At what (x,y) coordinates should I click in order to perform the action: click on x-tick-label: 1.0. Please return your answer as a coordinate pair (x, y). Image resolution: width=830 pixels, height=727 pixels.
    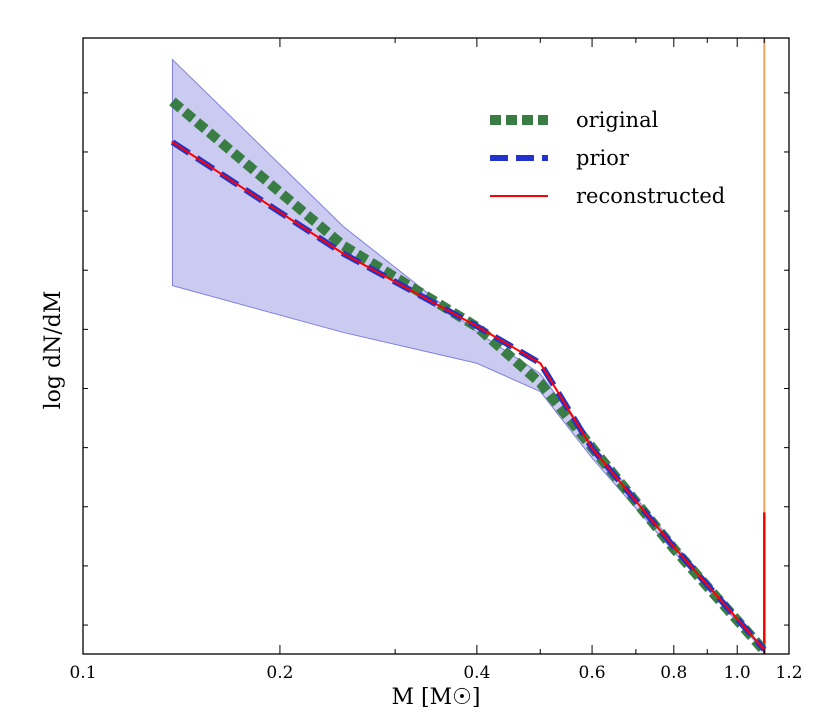
    Looking at the image, I should click on (737, 673).